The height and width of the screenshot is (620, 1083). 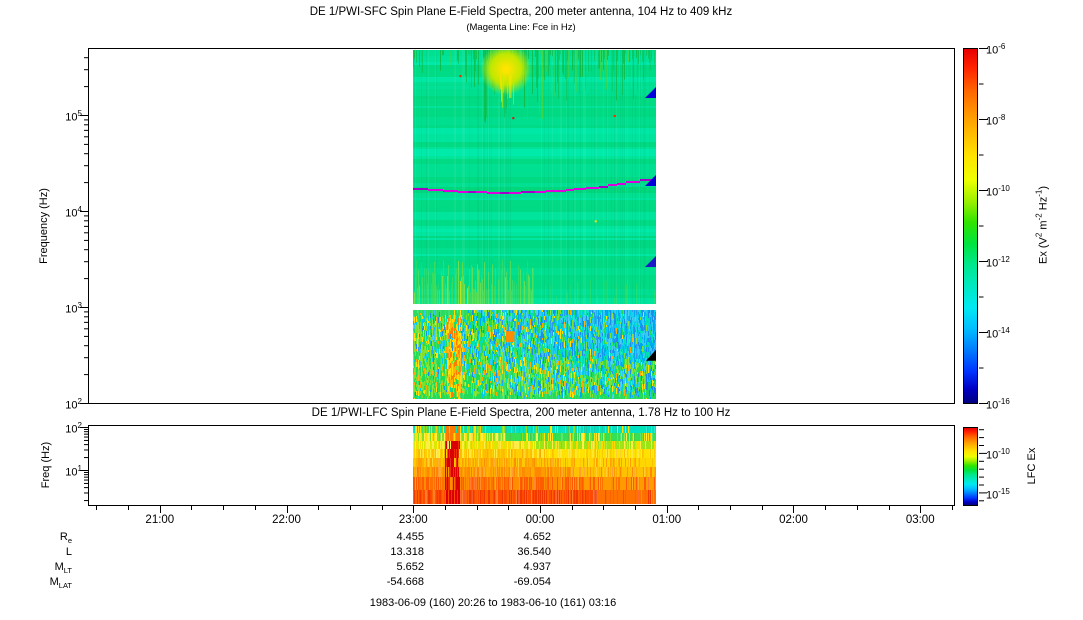 I want to click on sfc-colorbar-label: Ex (V2 m-2 Hz-1), so click(x=1042, y=225).